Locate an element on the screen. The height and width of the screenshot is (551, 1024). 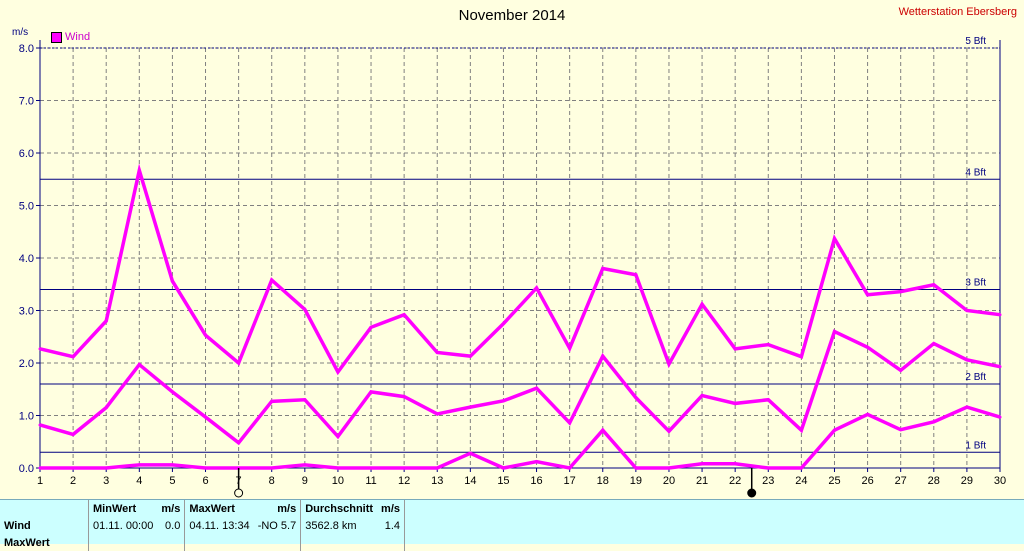
beaufort-label: 4 Bft is located at coordinates (975, 172).